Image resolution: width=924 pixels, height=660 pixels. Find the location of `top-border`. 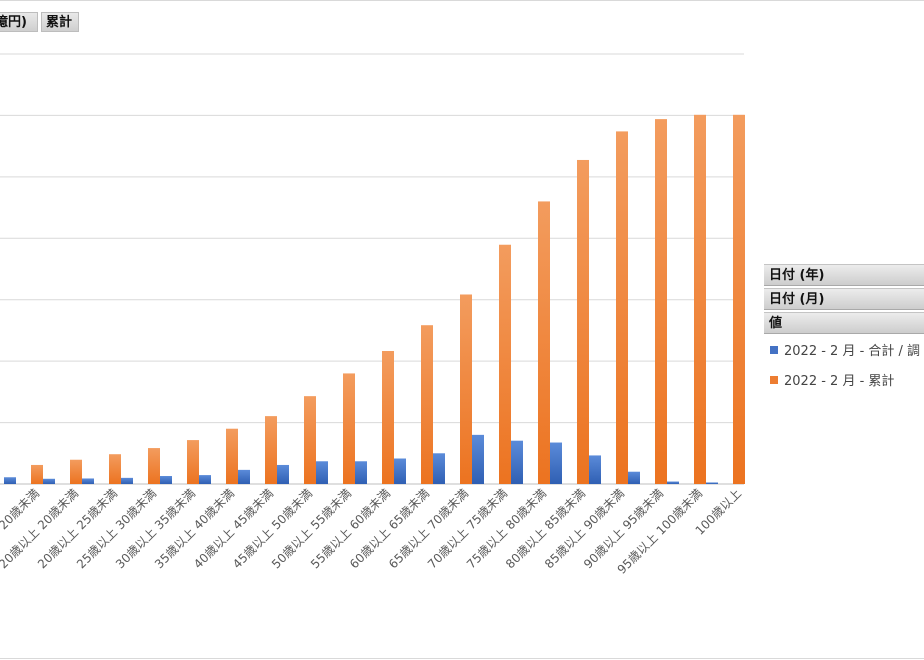

top-border is located at coordinates (462, 0).